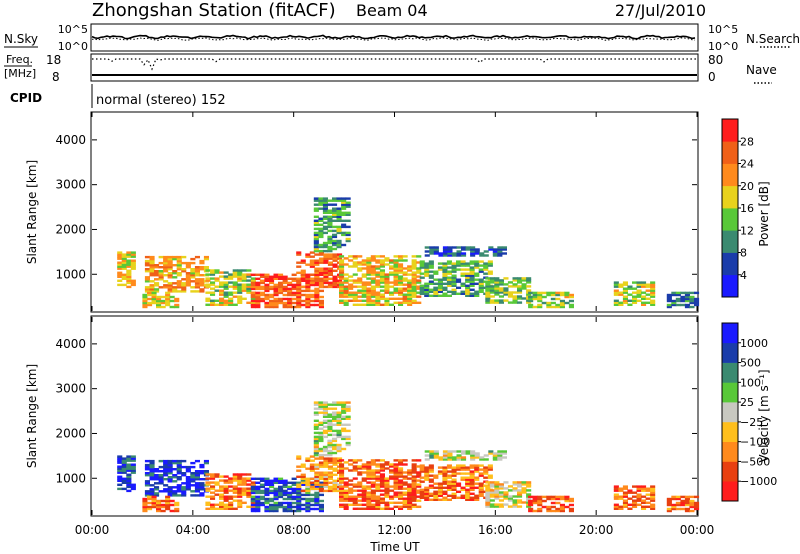 The height and width of the screenshot is (554, 800). What do you see at coordinates (20, 73) in the screenshot?
I see `freq-unit-label: [MHz]` at bounding box center [20, 73].